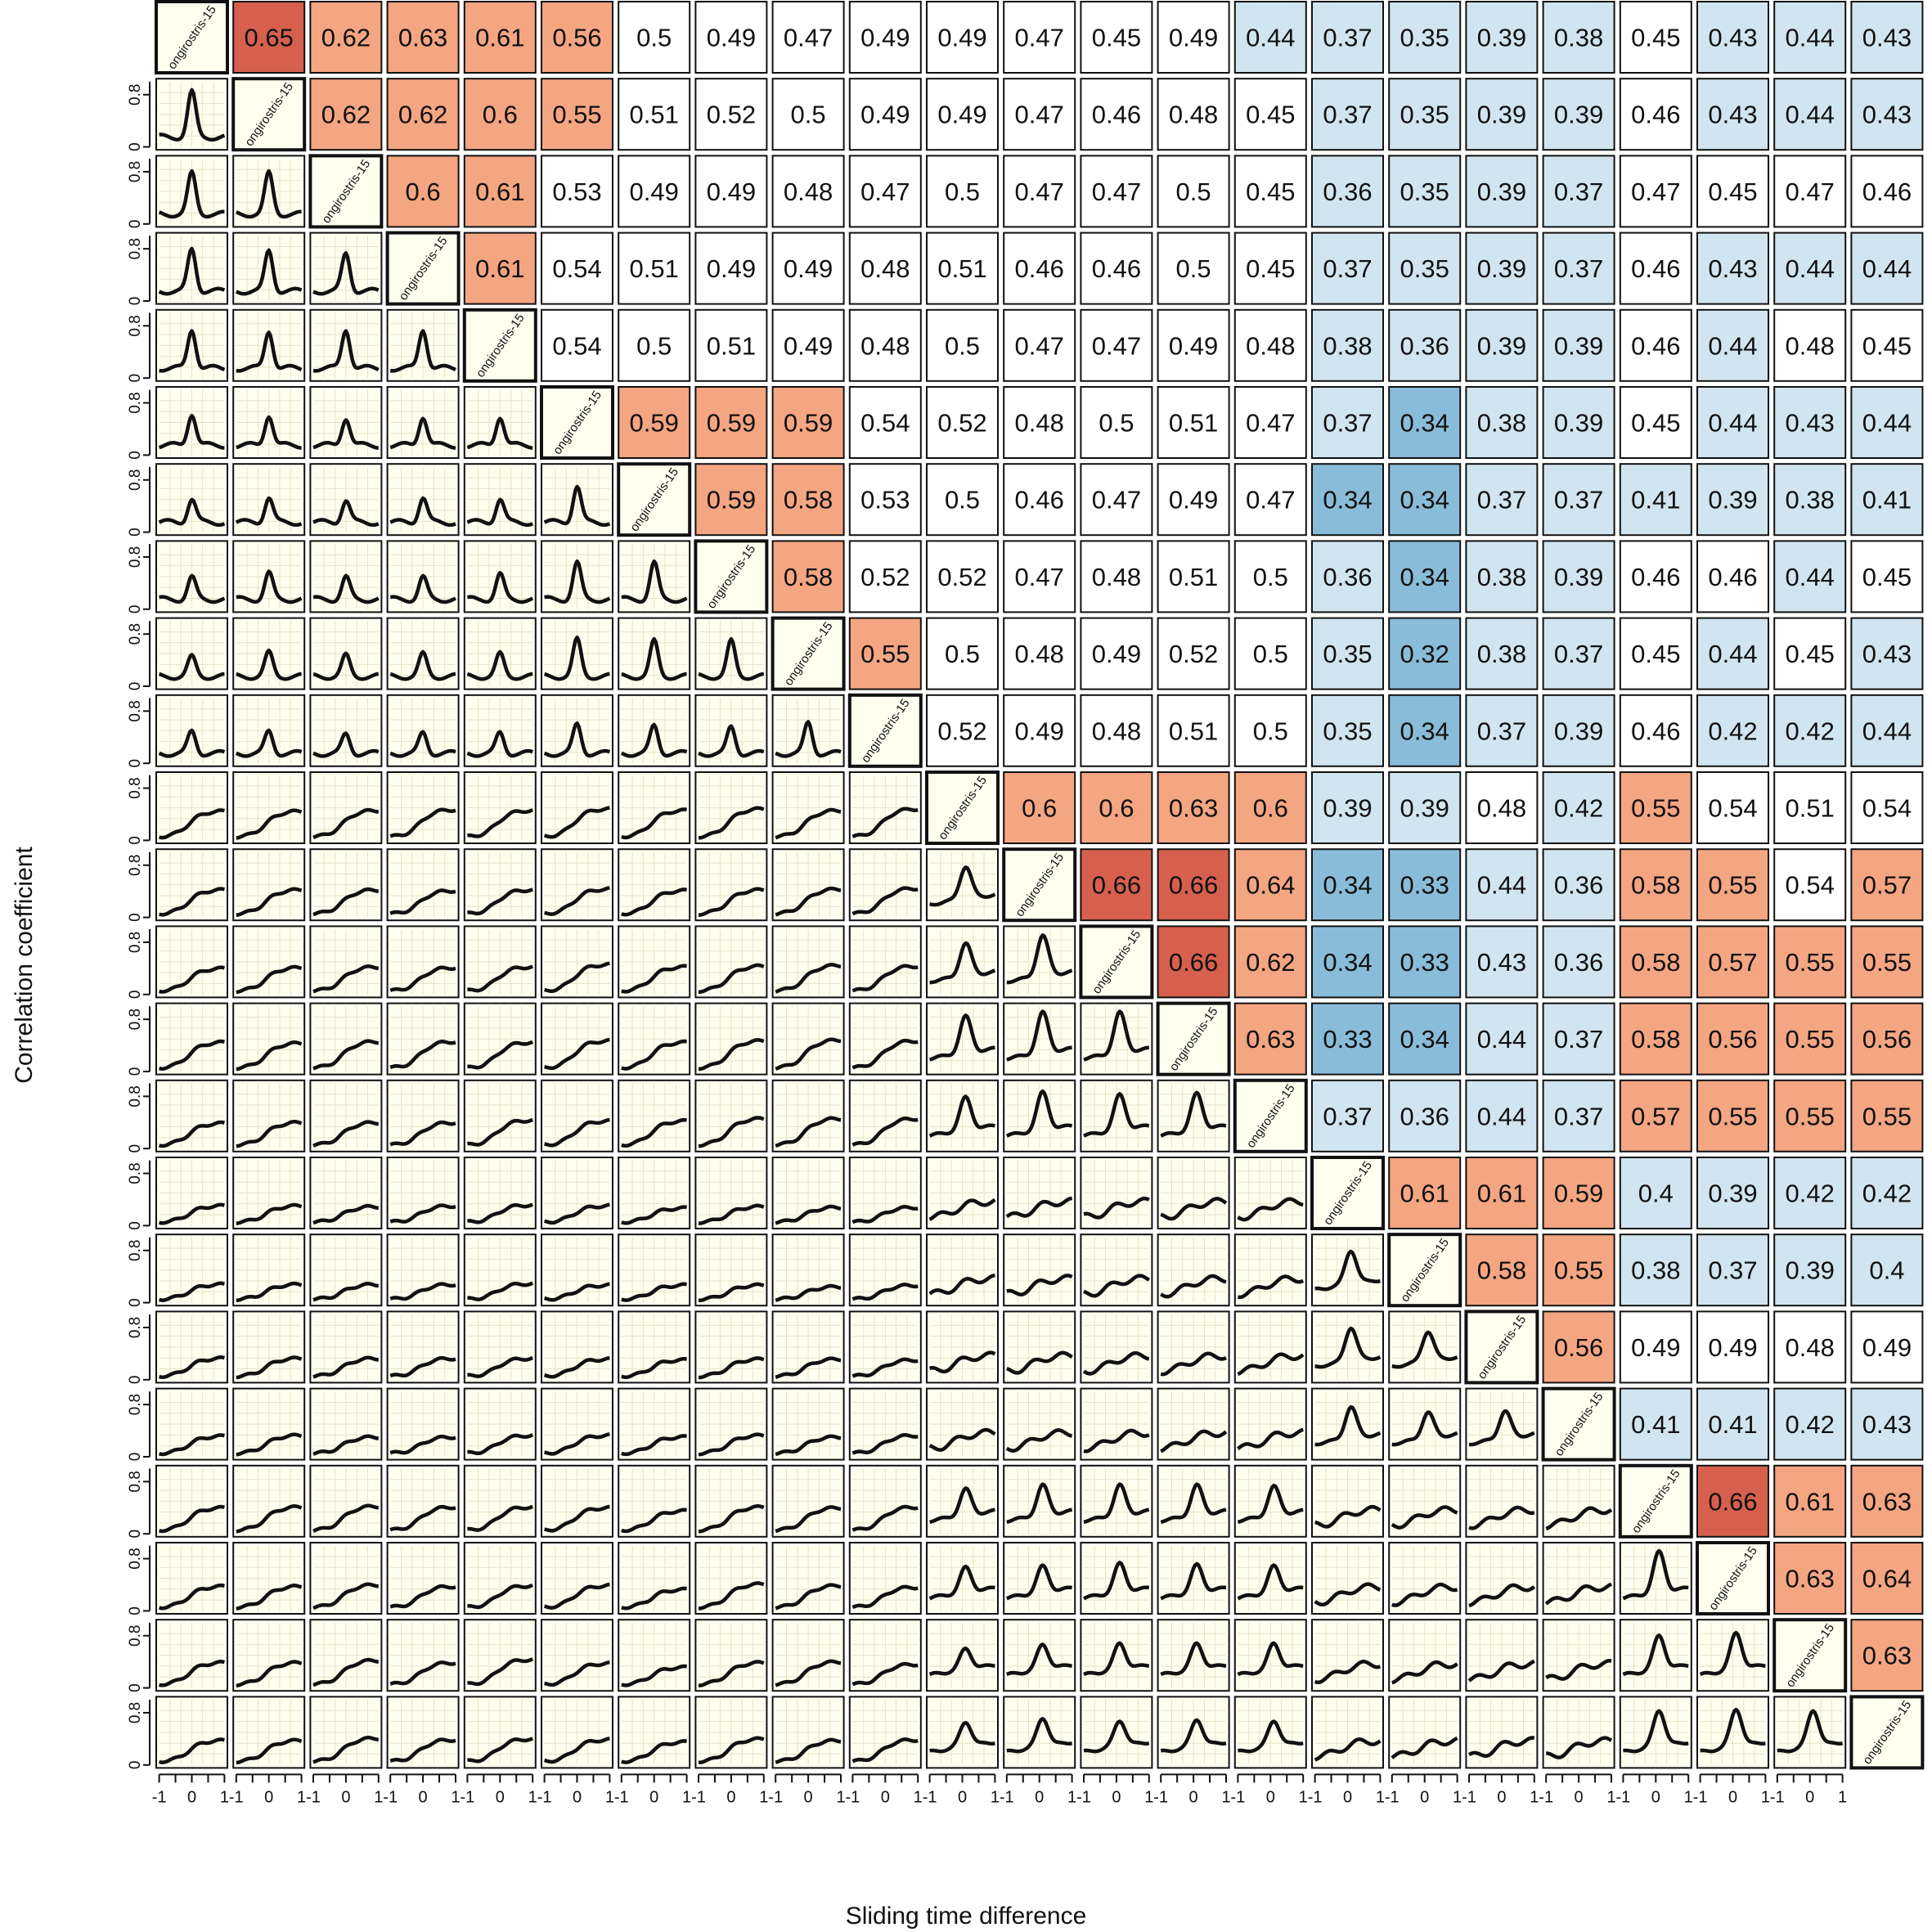 Image resolution: width=1932 pixels, height=1932 pixels. Describe the element at coordinates (1811, 1502) in the screenshot. I see `correlation-value: 0.61` at that location.